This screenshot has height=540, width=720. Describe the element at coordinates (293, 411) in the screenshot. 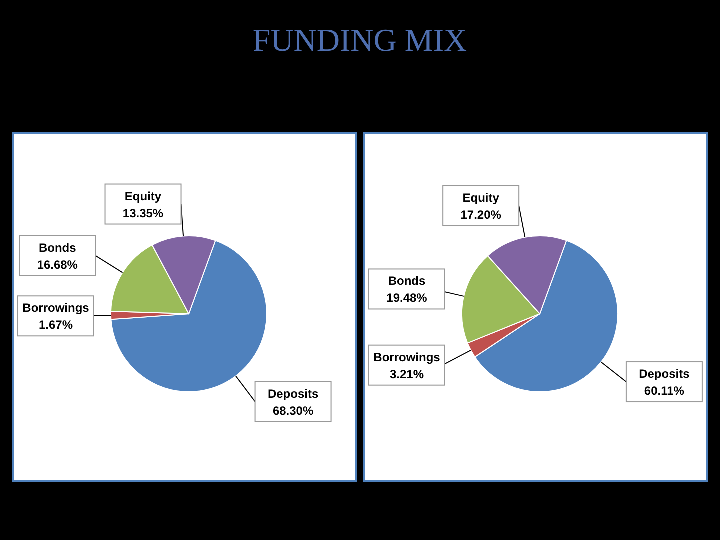

I see `data-label: 68.30%` at that location.